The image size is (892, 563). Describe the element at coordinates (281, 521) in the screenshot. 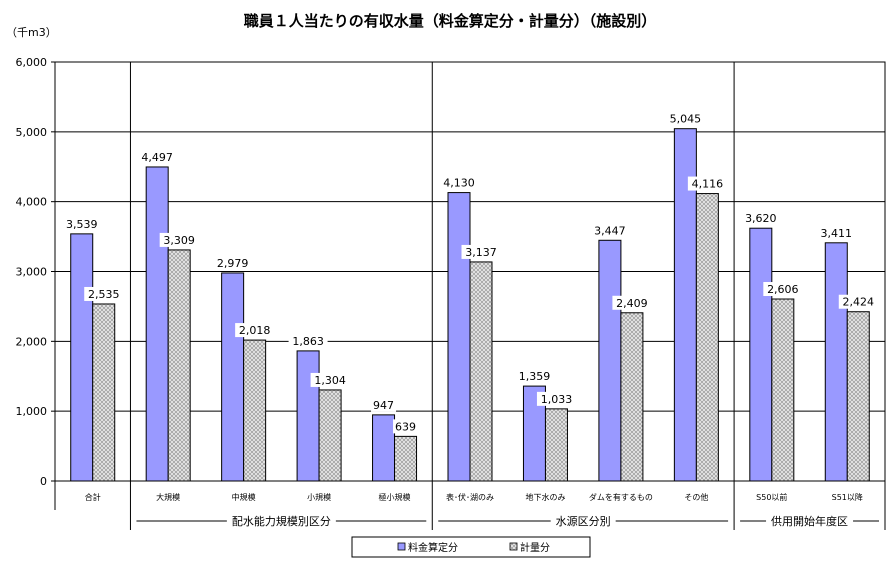

I see `group-label: 配水能力規模別区分` at that location.